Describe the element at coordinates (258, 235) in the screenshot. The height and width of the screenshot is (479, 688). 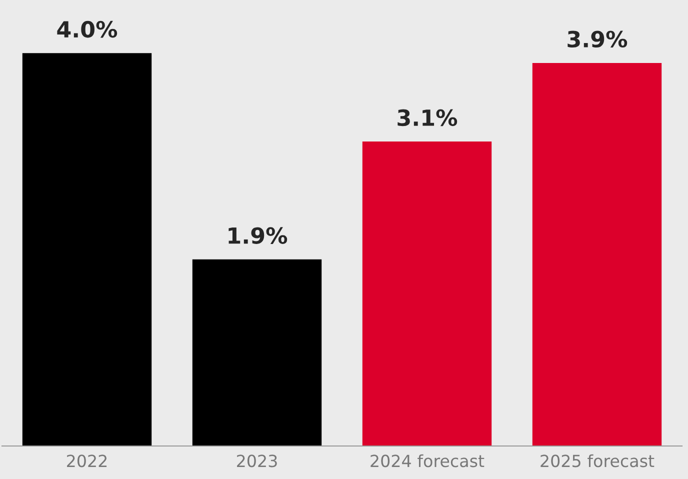
I see `data-label: 1.9%` at that location.